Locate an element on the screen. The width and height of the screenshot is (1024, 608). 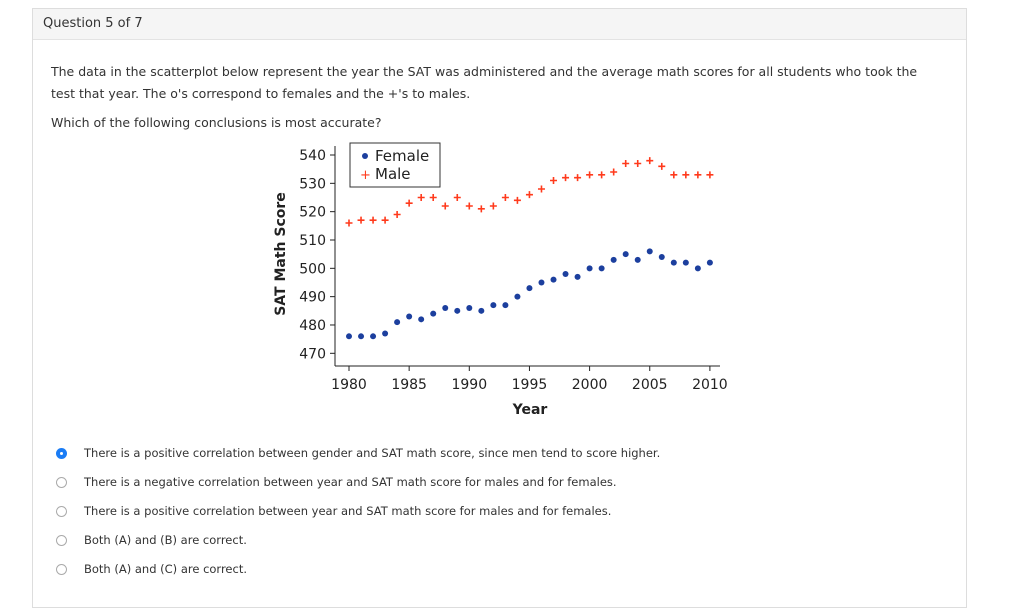
question-header: Question 5 of 7 is located at coordinates (499, 24).